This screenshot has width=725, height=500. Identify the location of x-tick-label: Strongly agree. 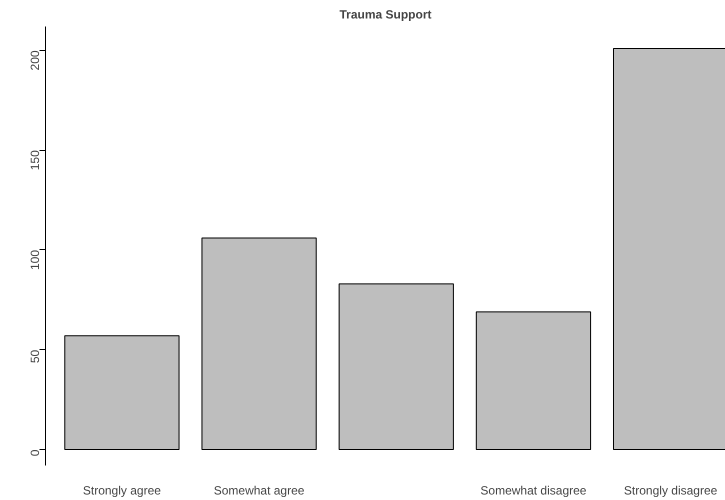
(122, 491).